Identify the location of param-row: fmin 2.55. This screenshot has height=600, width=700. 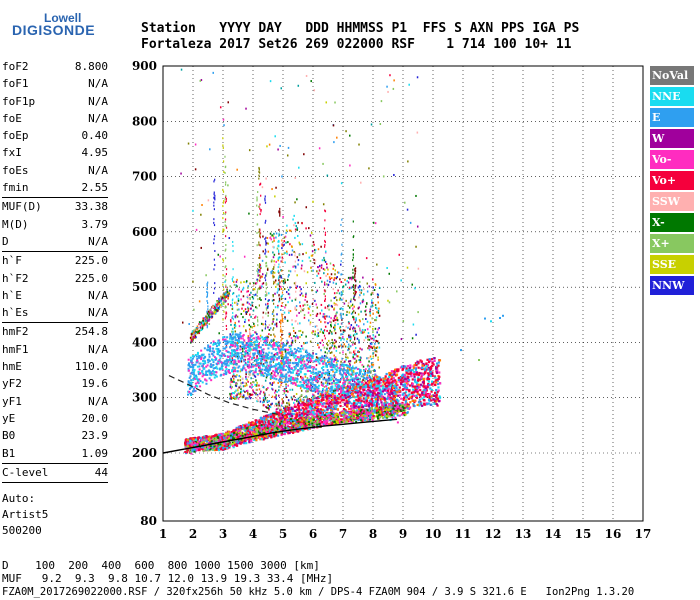
(55, 187).